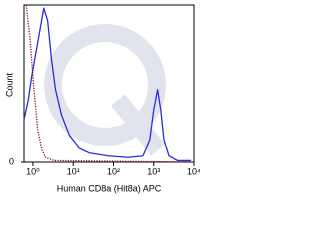 The image size is (320, 240). What do you see at coordinates (11, 161) in the screenshot?
I see `y-tick-label: 0` at bounding box center [11, 161].